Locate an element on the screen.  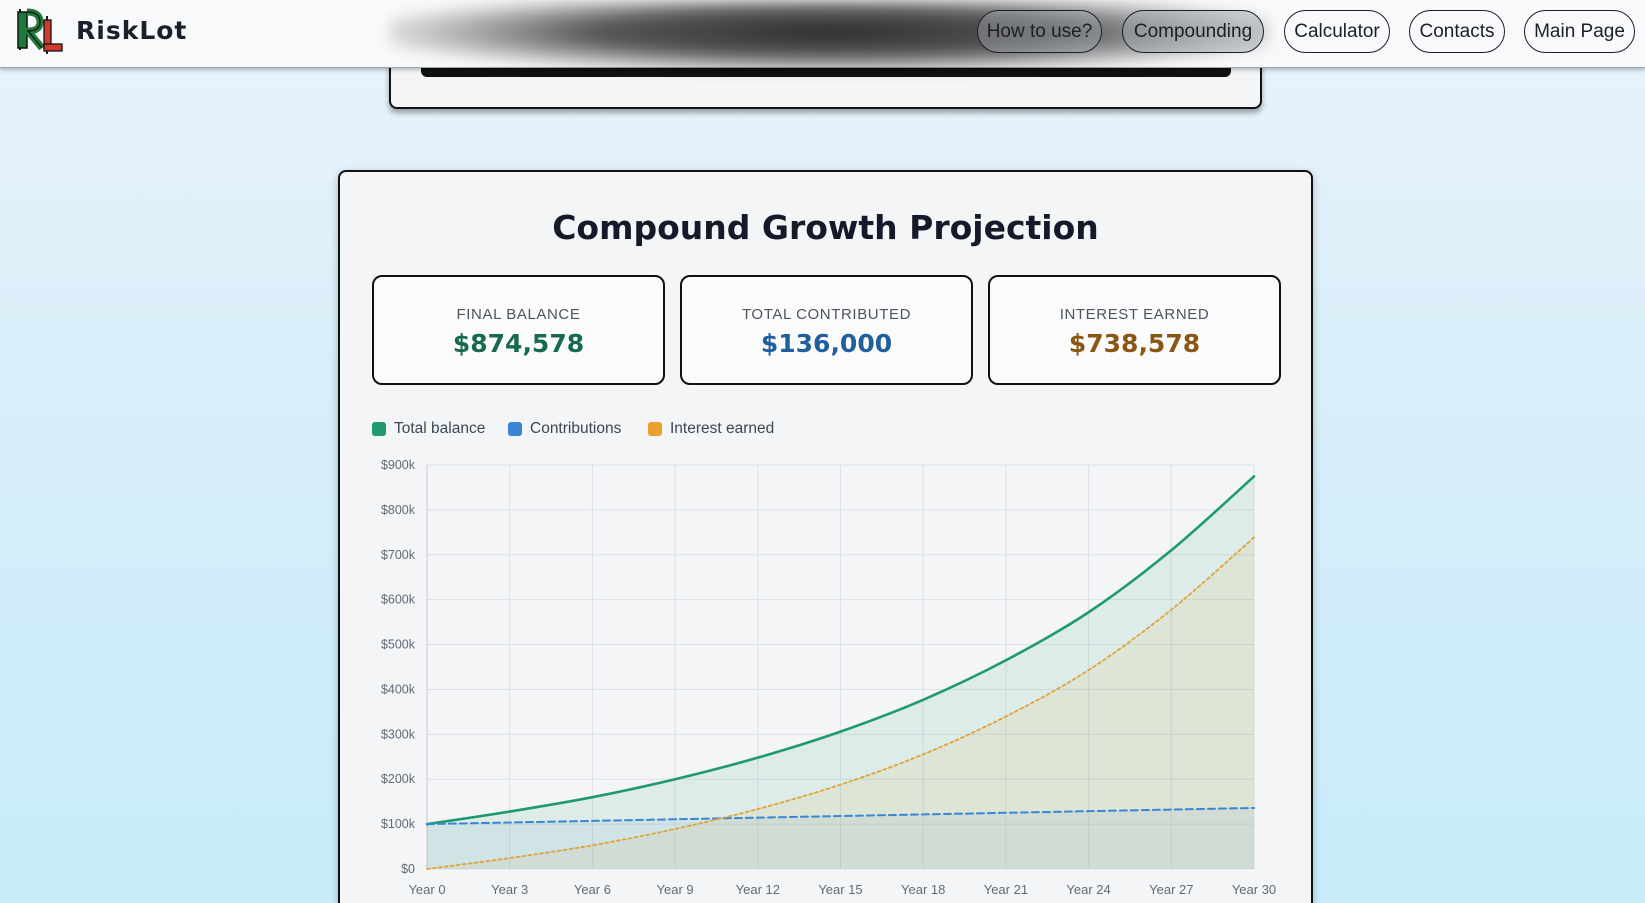
stat-value: $738,578 is located at coordinates (1134, 343).